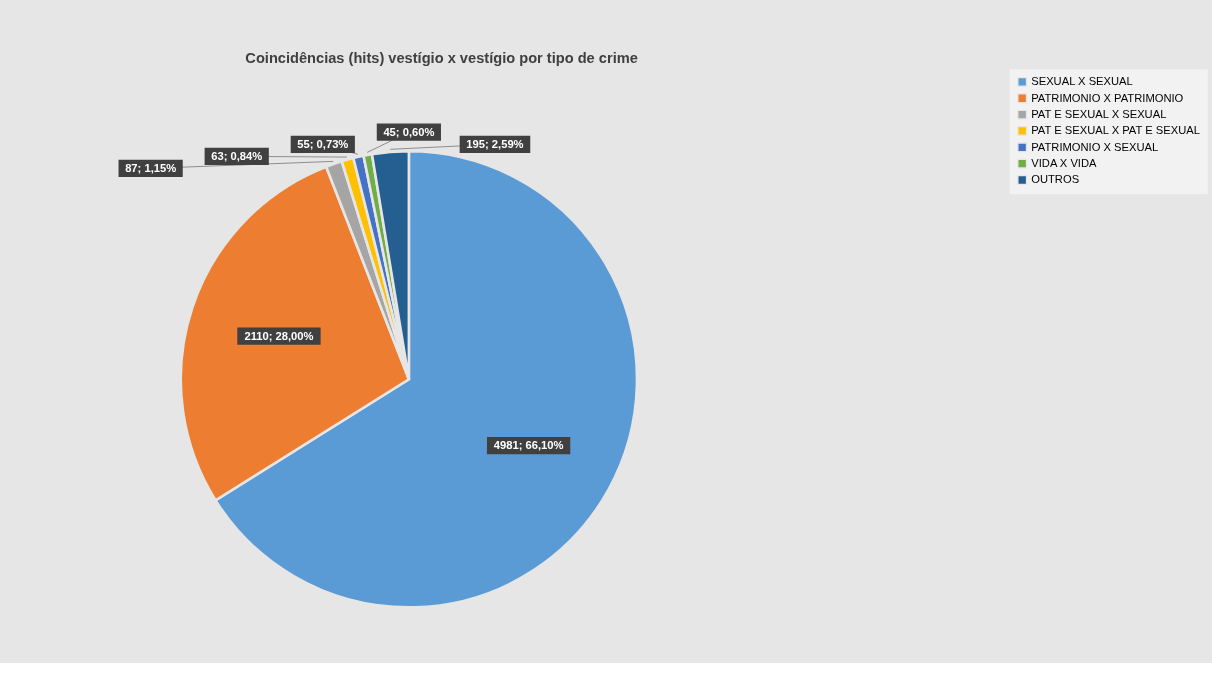 This screenshot has width=1212, height=688. I want to click on legend-label: PAT E SEXUAL X SEXUAL, so click(1099, 114).